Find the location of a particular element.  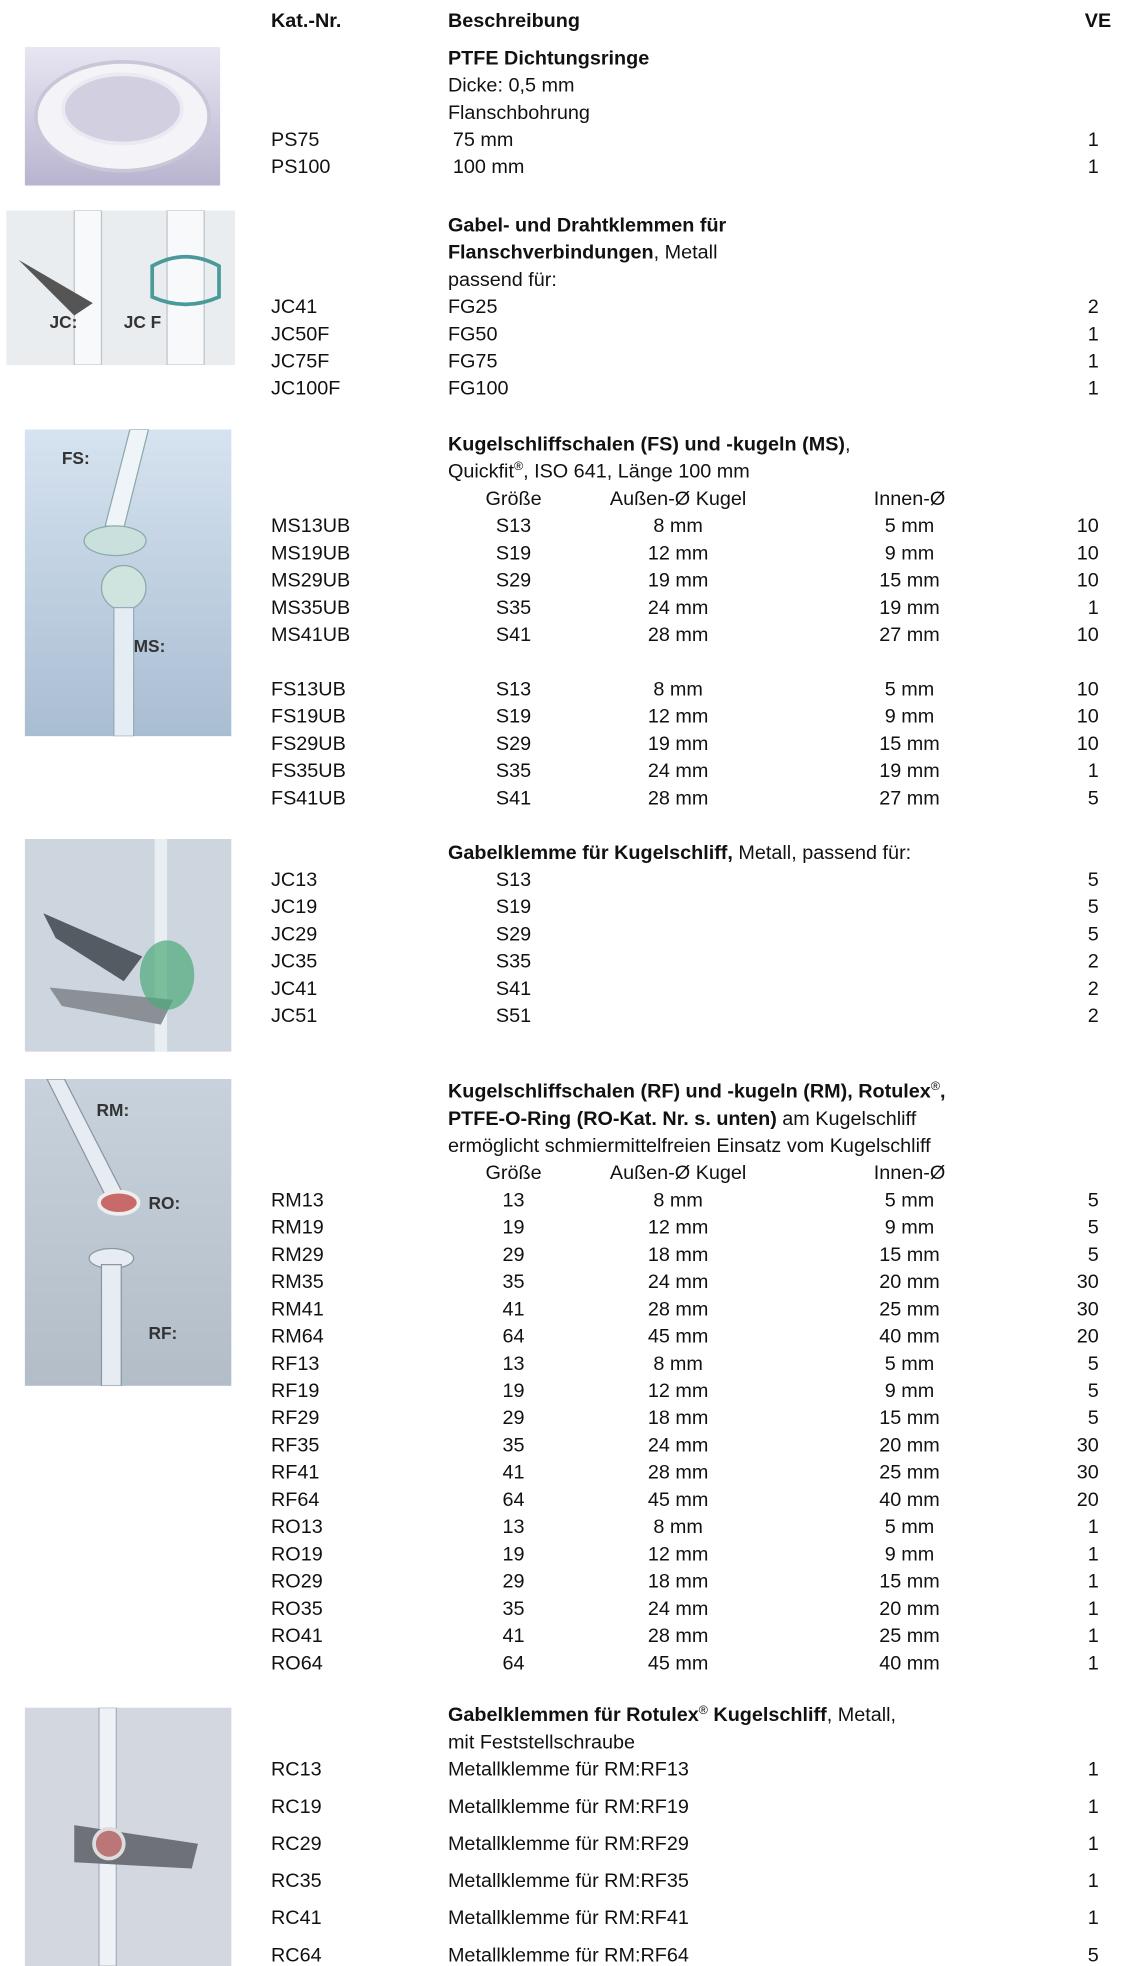

cell: S13 is located at coordinates (513, 880).